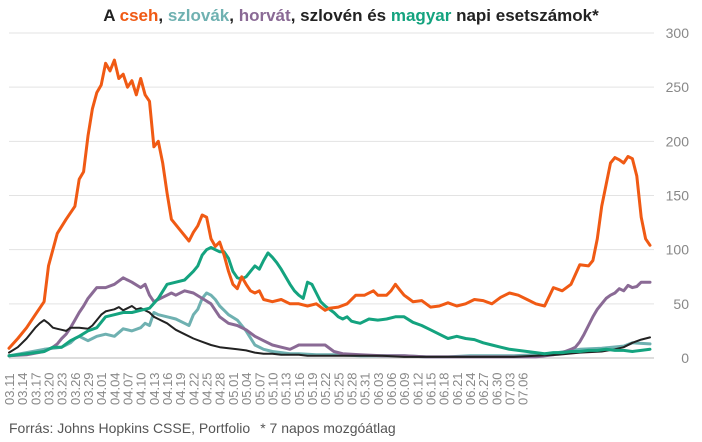 The height and width of the screenshot is (442, 702). I want to click on y-tick-label: 100, so click(678, 250).